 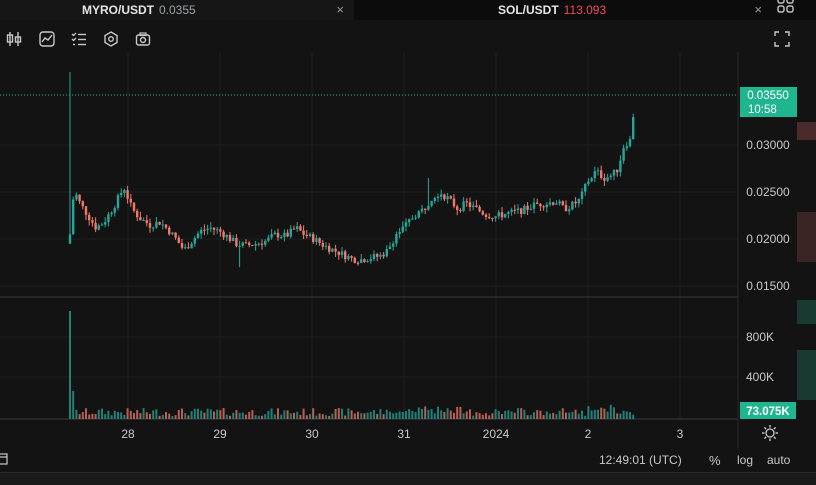 What do you see at coordinates (770, 433) in the screenshot?
I see `axis-settings-icon` at bounding box center [770, 433].